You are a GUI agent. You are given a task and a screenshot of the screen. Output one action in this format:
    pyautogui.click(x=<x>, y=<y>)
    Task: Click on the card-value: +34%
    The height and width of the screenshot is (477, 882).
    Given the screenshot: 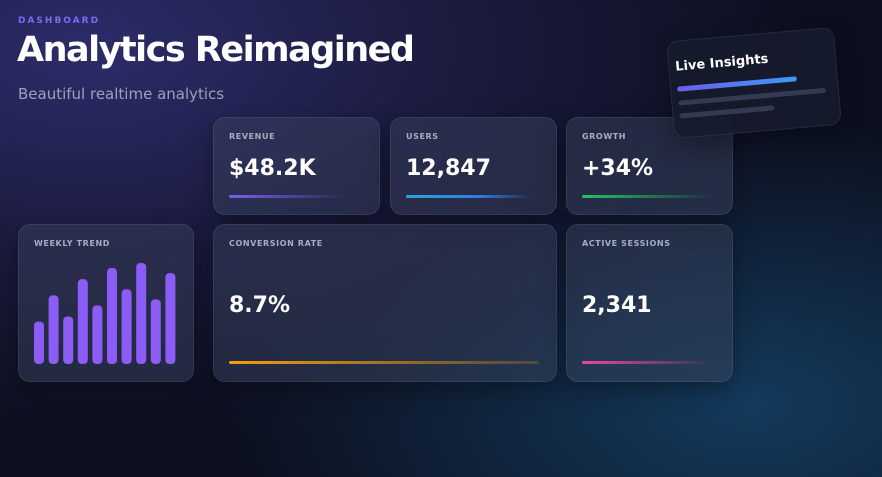 What is the action you would take?
    pyautogui.click(x=618, y=168)
    